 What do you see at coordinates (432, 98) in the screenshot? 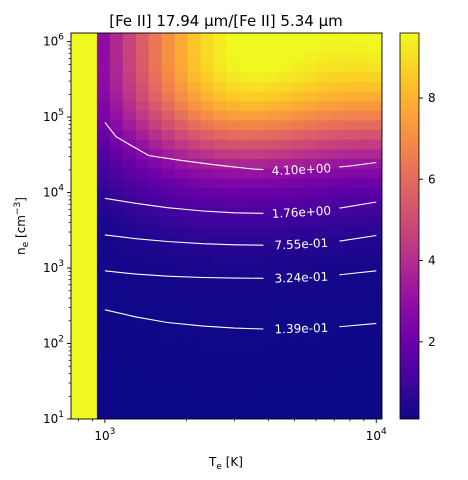
I see `colorbar-tick-label: 8` at bounding box center [432, 98].